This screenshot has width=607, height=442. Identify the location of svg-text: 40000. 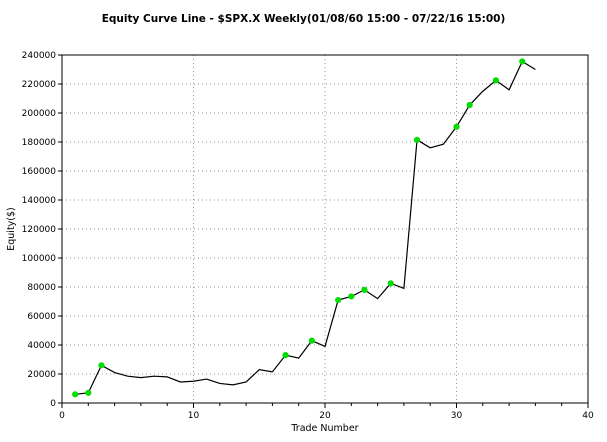
(41, 346).